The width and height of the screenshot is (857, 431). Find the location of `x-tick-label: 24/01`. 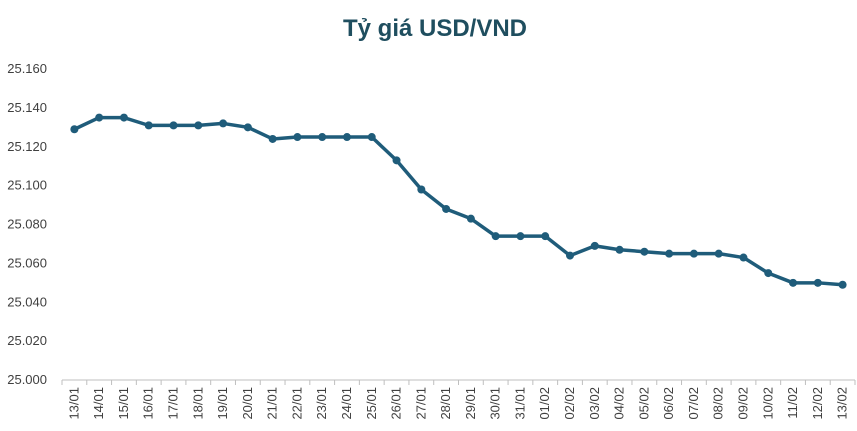

x-tick-label: 24/01 is located at coordinates (346, 403).